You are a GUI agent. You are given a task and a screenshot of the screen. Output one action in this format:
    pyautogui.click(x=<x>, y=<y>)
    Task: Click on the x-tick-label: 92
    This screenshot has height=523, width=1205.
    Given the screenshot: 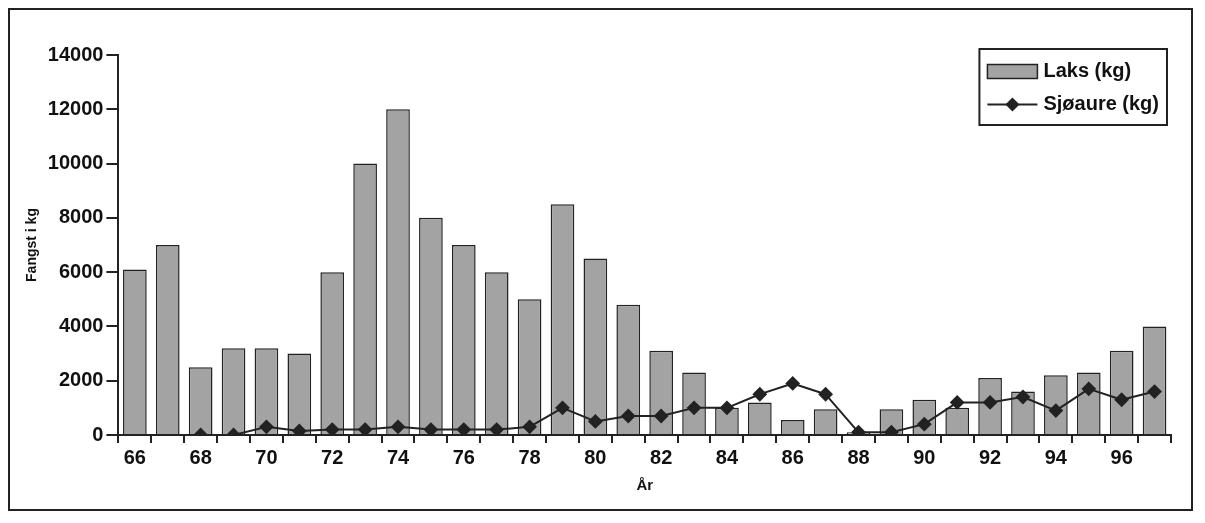 What is the action you would take?
    pyautogui.click(x=990, y=456)
    